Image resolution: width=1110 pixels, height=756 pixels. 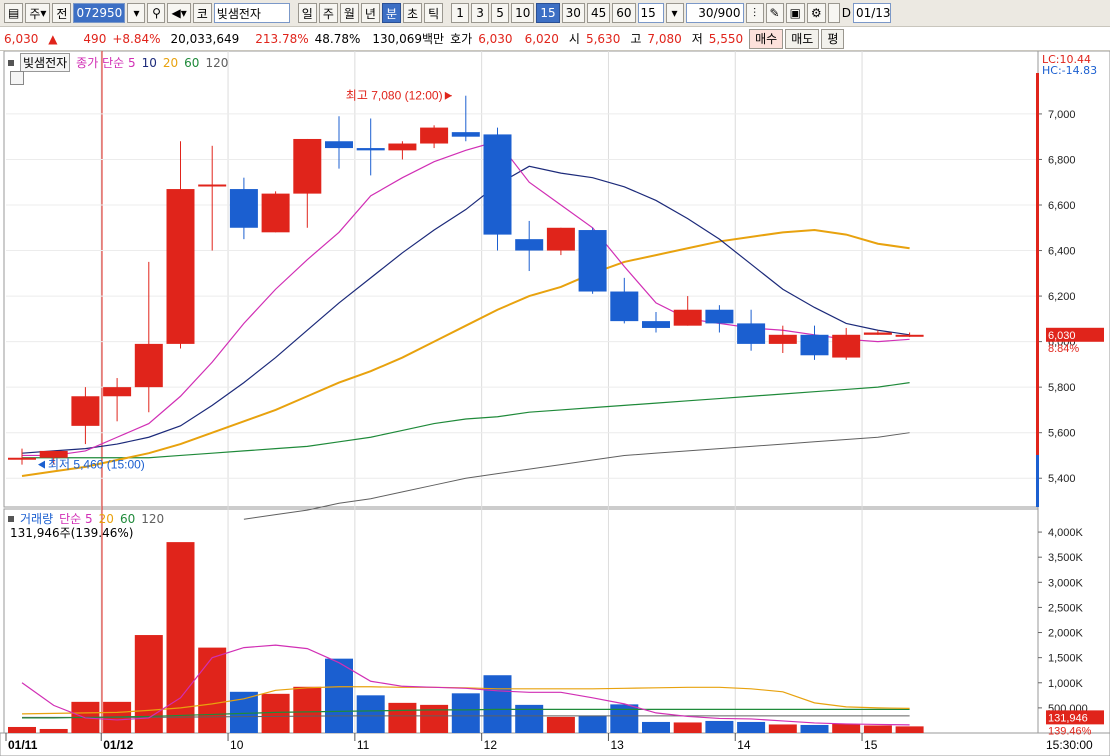 I want to click on market-label: 코, so click(x=202, y=13).